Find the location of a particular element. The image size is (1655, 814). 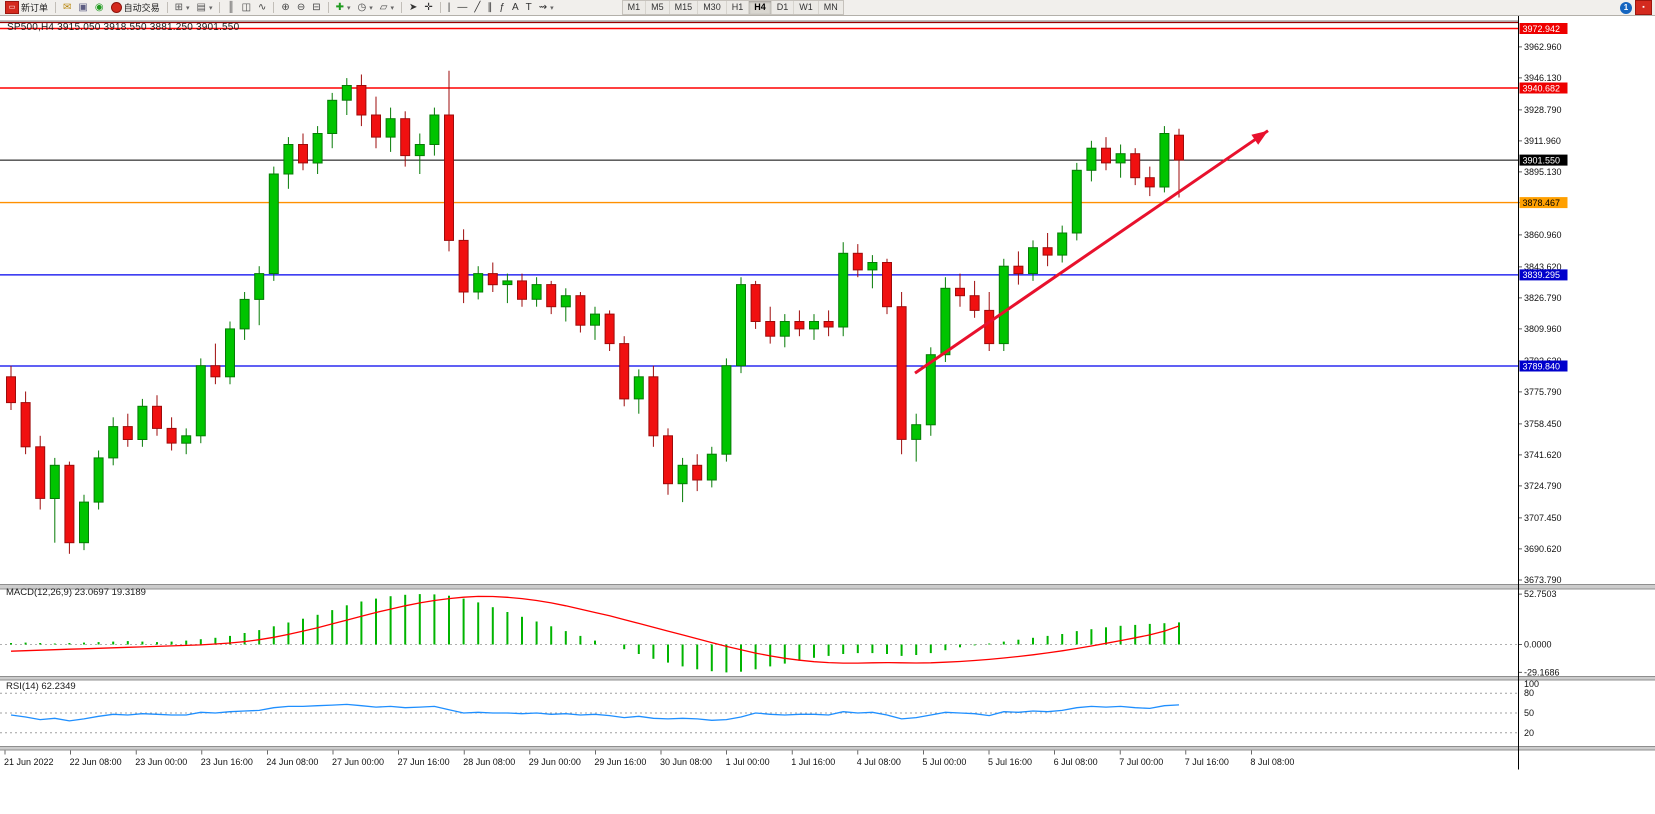

svg-text: 1 Jul 00:00 is located at coordinates (748, 762).